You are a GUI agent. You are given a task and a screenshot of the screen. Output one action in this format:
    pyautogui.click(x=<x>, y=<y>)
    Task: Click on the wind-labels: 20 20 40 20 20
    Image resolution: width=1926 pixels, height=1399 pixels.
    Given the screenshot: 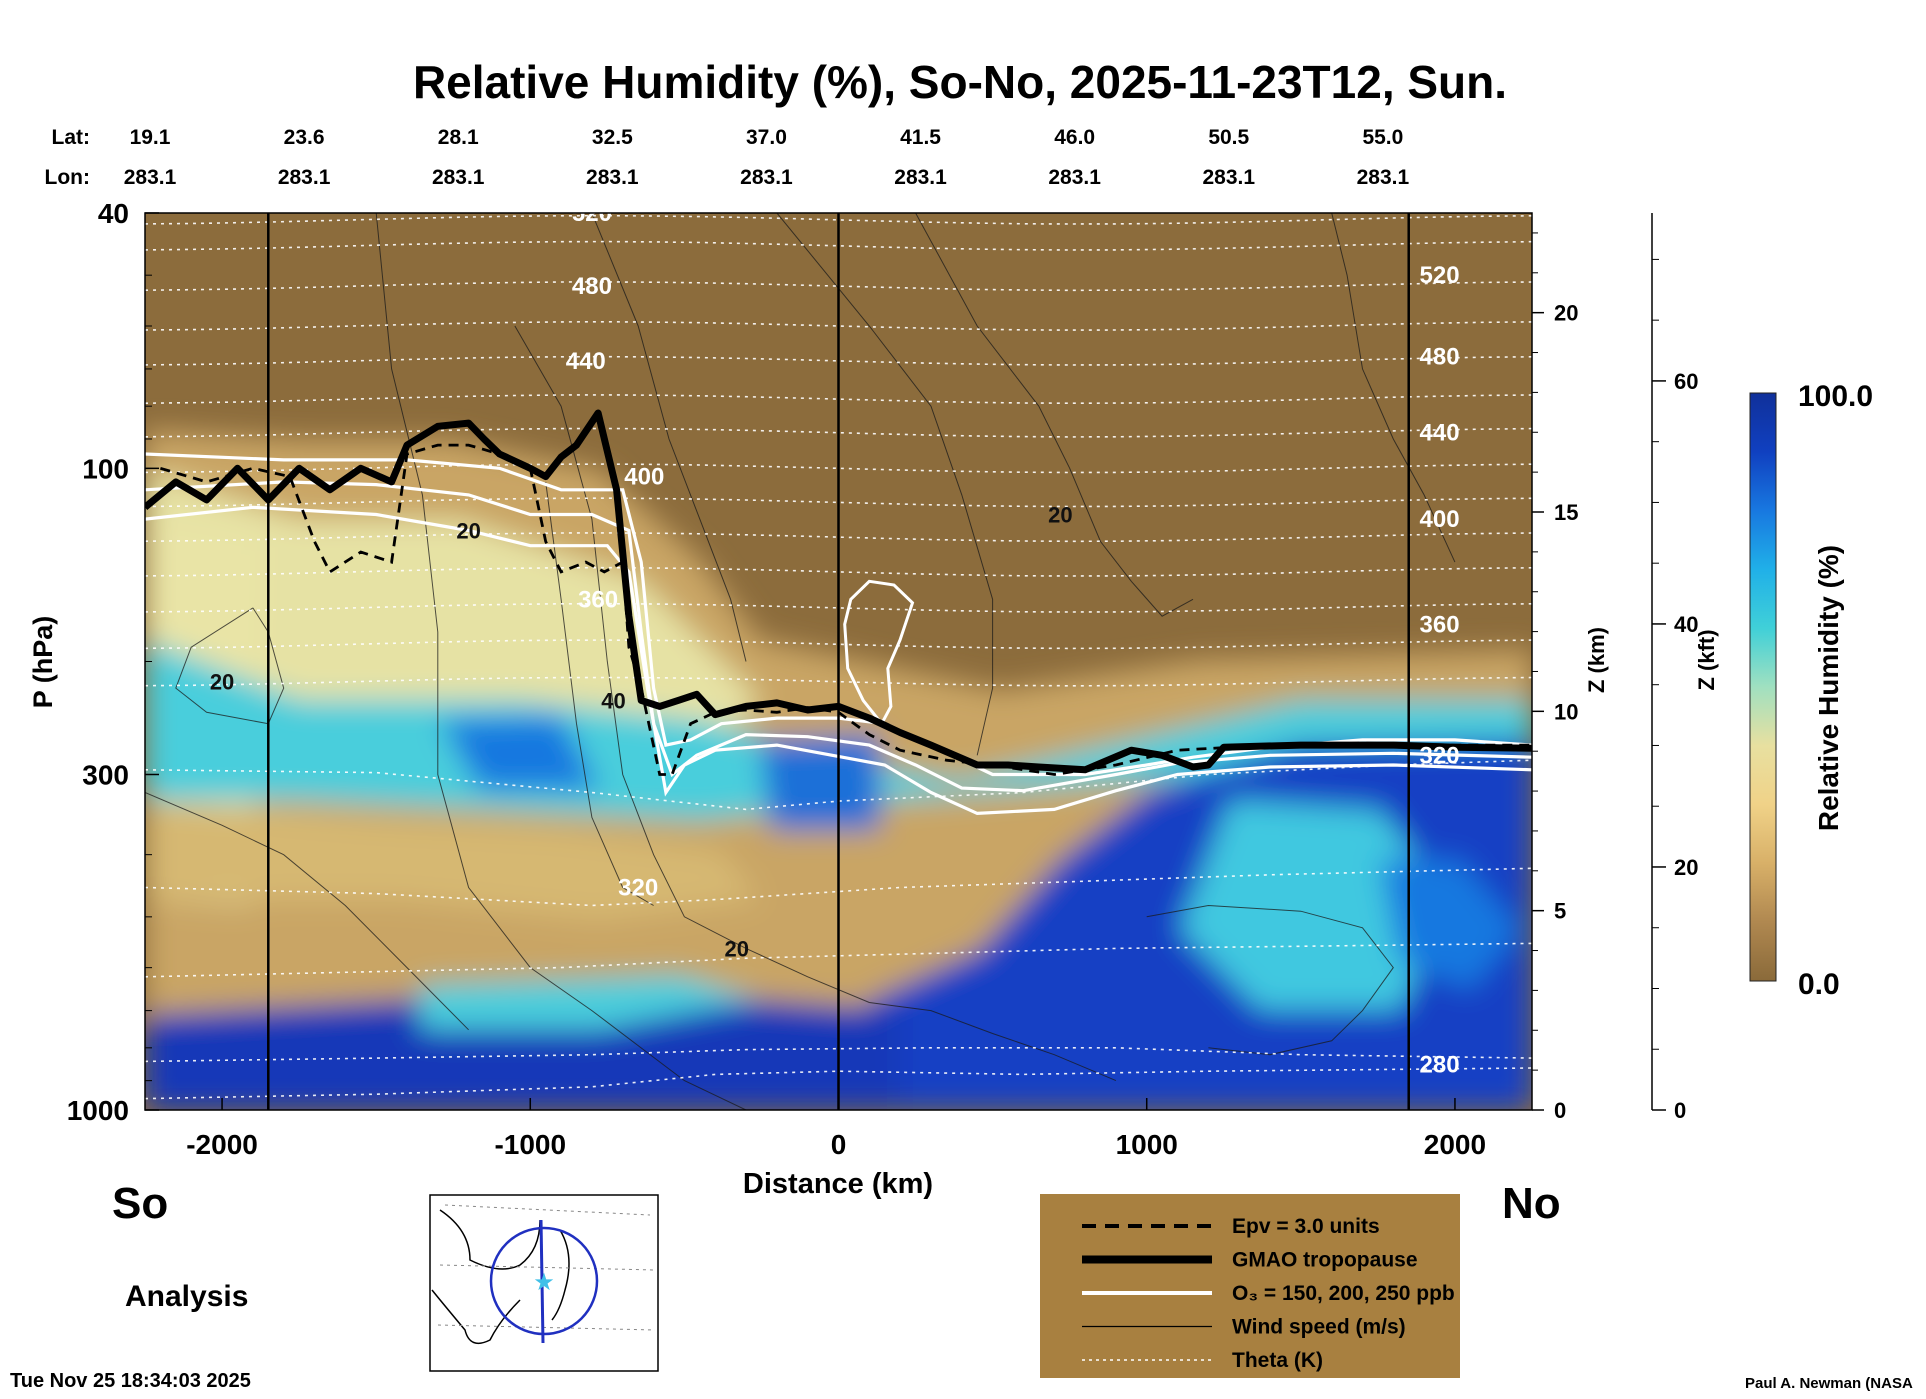 What is the action you would take?
    pyautogui.click(x=641, y=731)
    